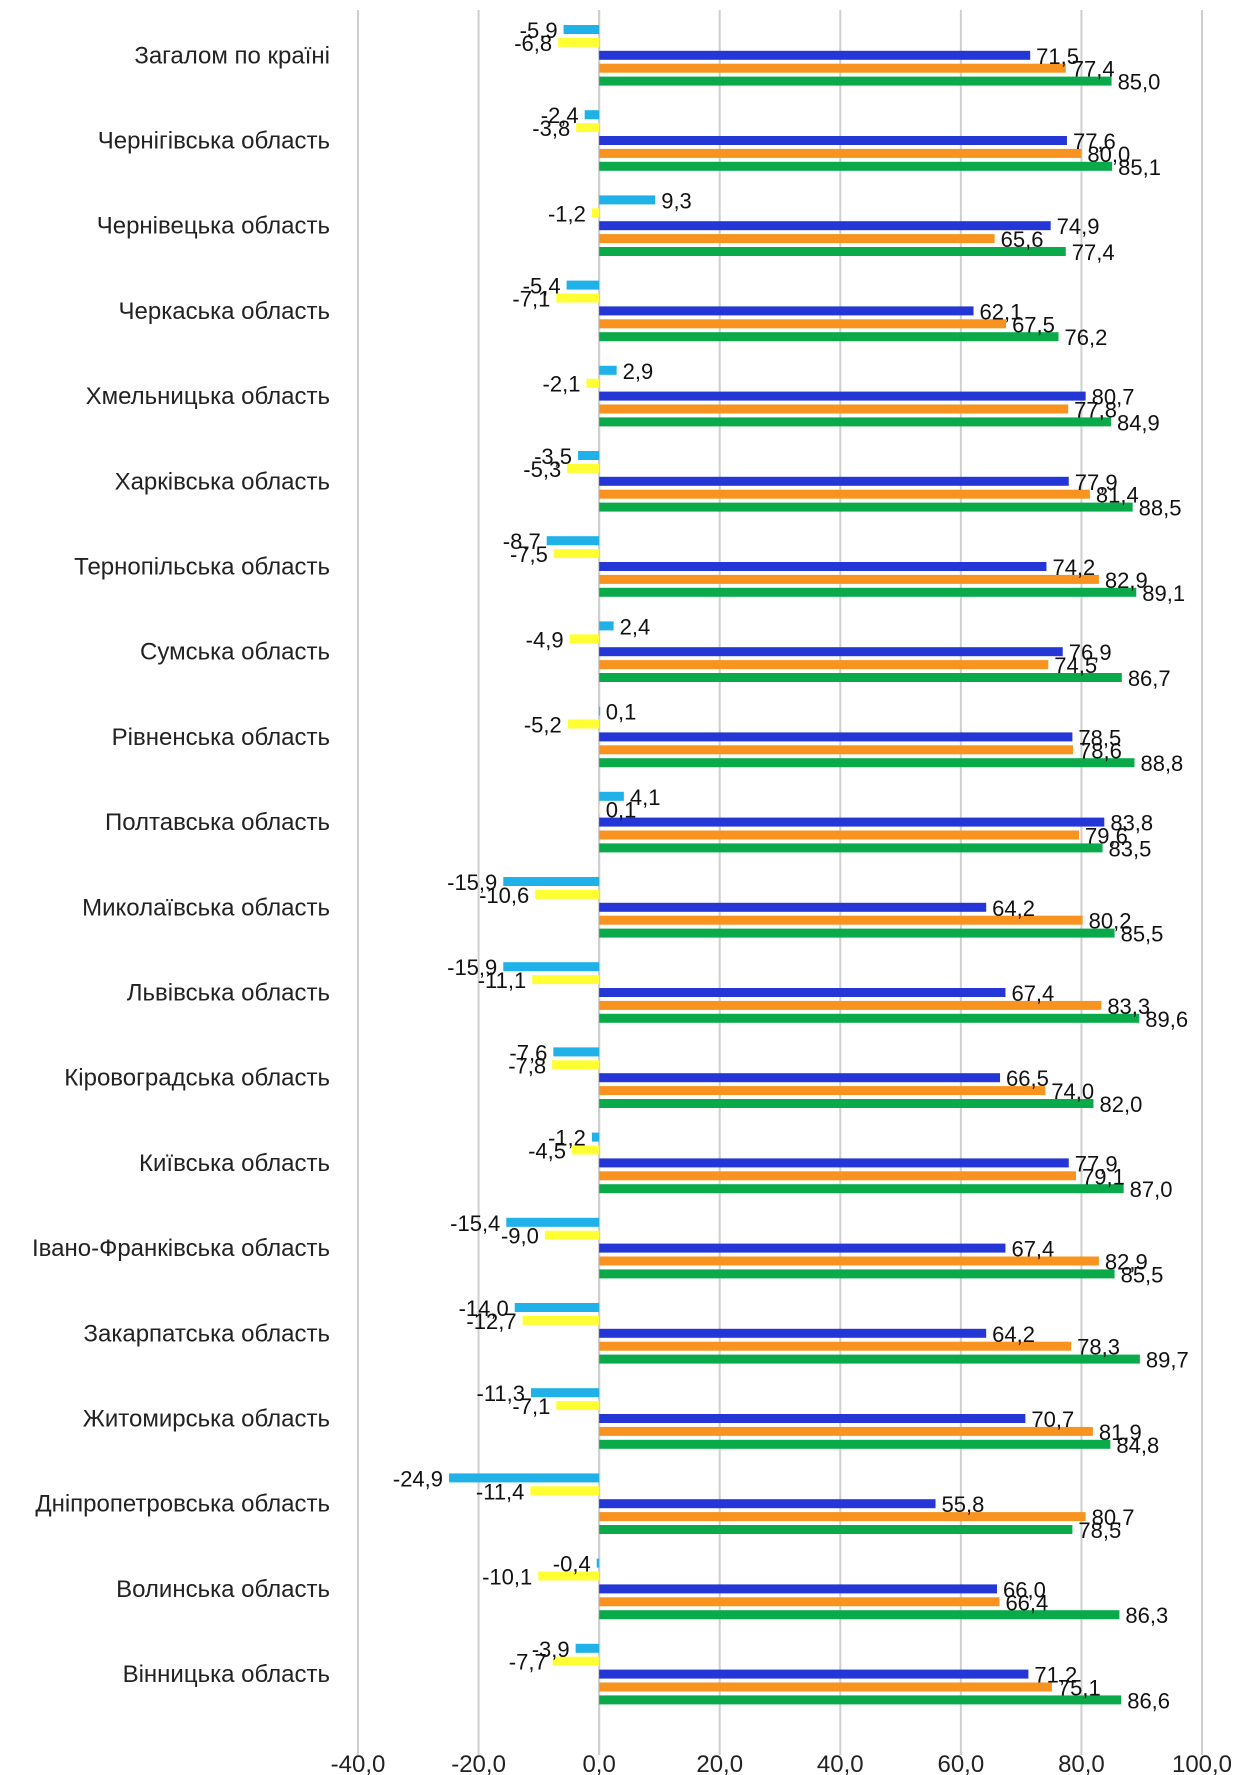 This screenshot has width=1235, height=1775. What do you see at coordinates (1095, 410) in the screenshot?
I see `data-label: 77,8` at bounding box center [1095, 410].